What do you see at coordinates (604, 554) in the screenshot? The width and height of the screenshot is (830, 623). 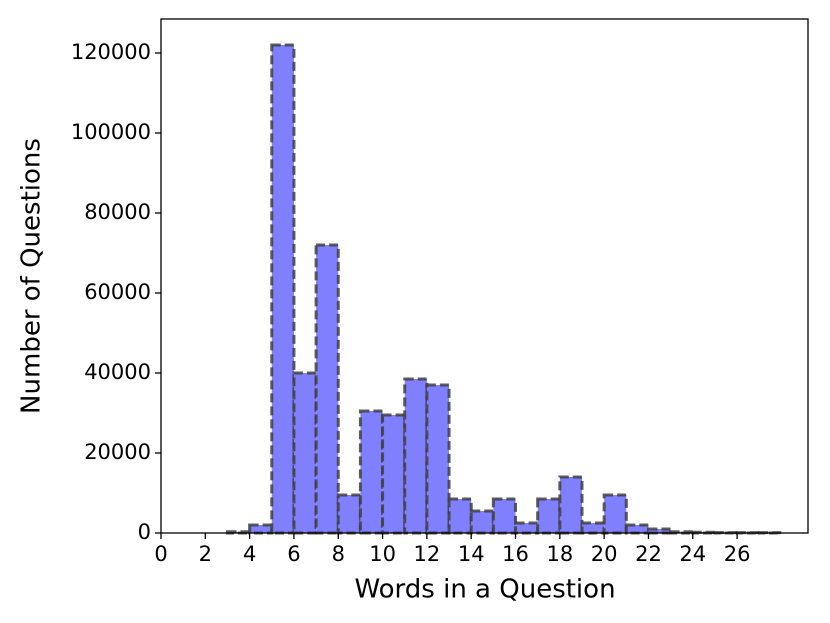 I see `x-tick-label: 20` at bounding box center [604, 554].